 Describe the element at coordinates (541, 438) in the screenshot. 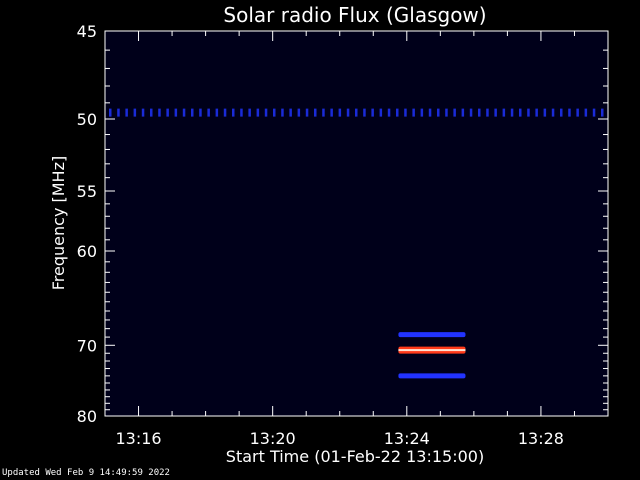

I see `x-tick-label: 13:28` at that location.